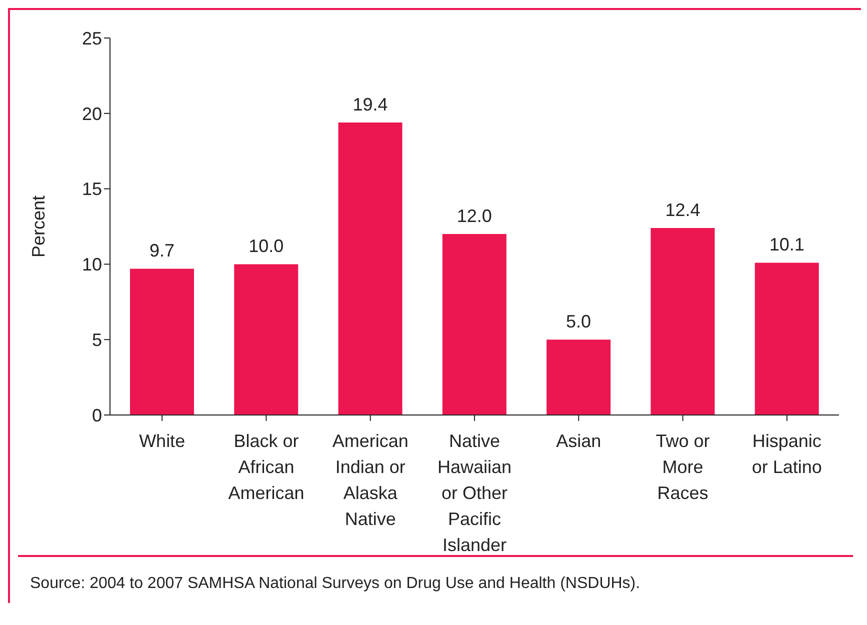 The height and width of the screenshot is (625, 867). What do you see at coordinates (474, 493) in the screenshot?
I see `x-tick-label: Native Hawaiian or Other Pacific Islander` at bounding box center [474, 493].